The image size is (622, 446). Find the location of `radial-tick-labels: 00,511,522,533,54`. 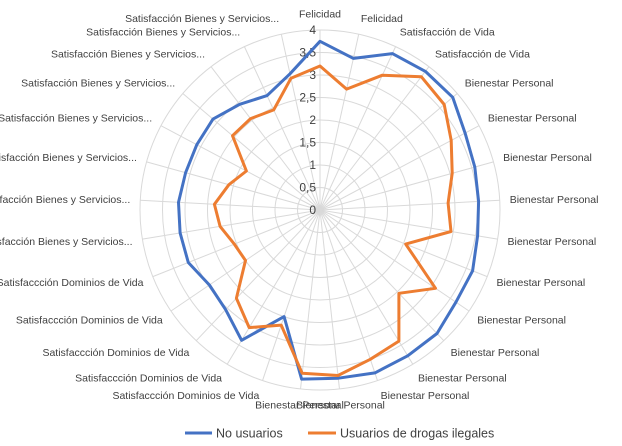

radial-tick-labels: 00,511,522,533,54 is located at coordinates (307, 120).